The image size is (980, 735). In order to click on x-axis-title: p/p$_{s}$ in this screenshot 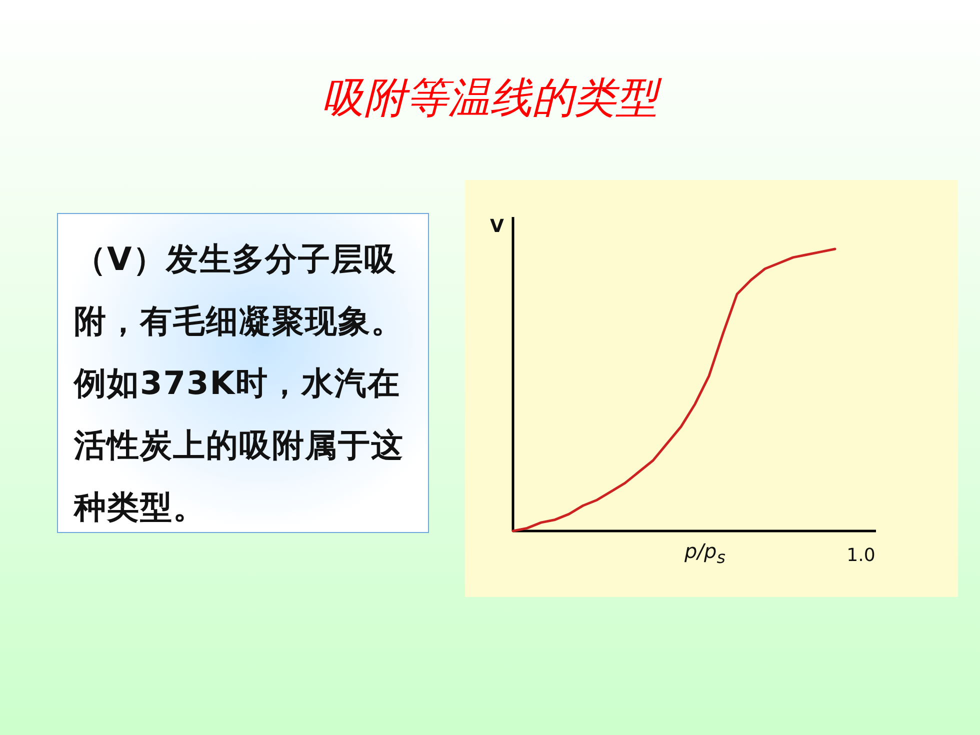, I will do `click(705, 553)`.